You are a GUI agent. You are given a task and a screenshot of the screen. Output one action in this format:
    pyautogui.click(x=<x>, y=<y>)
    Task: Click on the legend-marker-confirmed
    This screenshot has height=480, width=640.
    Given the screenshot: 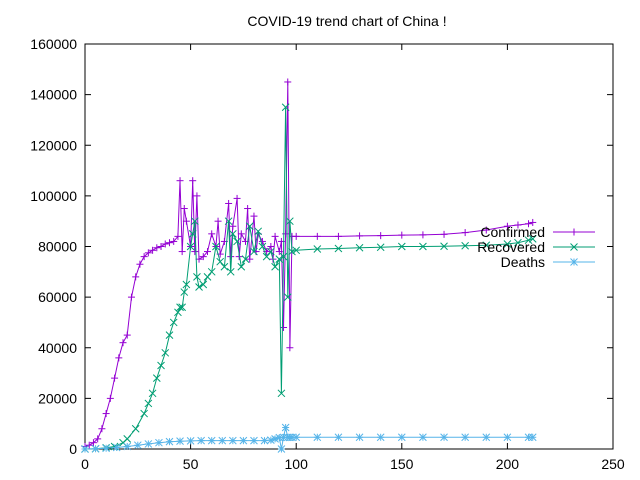 What is the action you would take?
    pyautogui.click(x=574, y=232)
    